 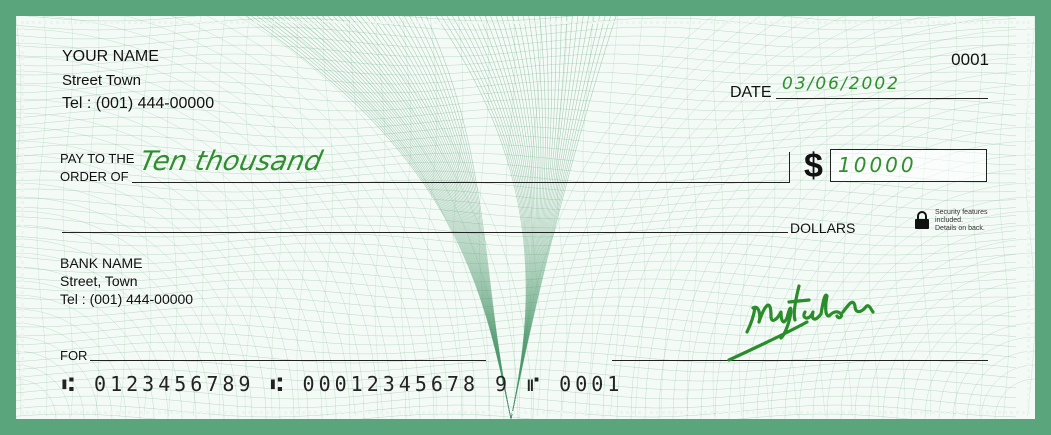 I want to click on date-line, so click(x=882, y=98).